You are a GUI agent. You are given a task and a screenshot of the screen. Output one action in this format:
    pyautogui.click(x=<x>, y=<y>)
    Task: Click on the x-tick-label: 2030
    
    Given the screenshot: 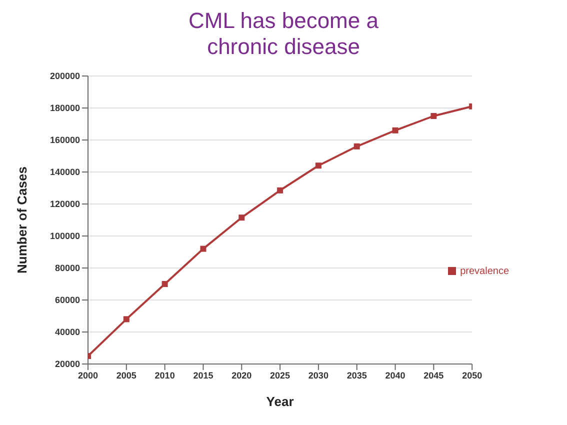 What is the action you would take?
    pyautogui.click(x=318, y=375)
    